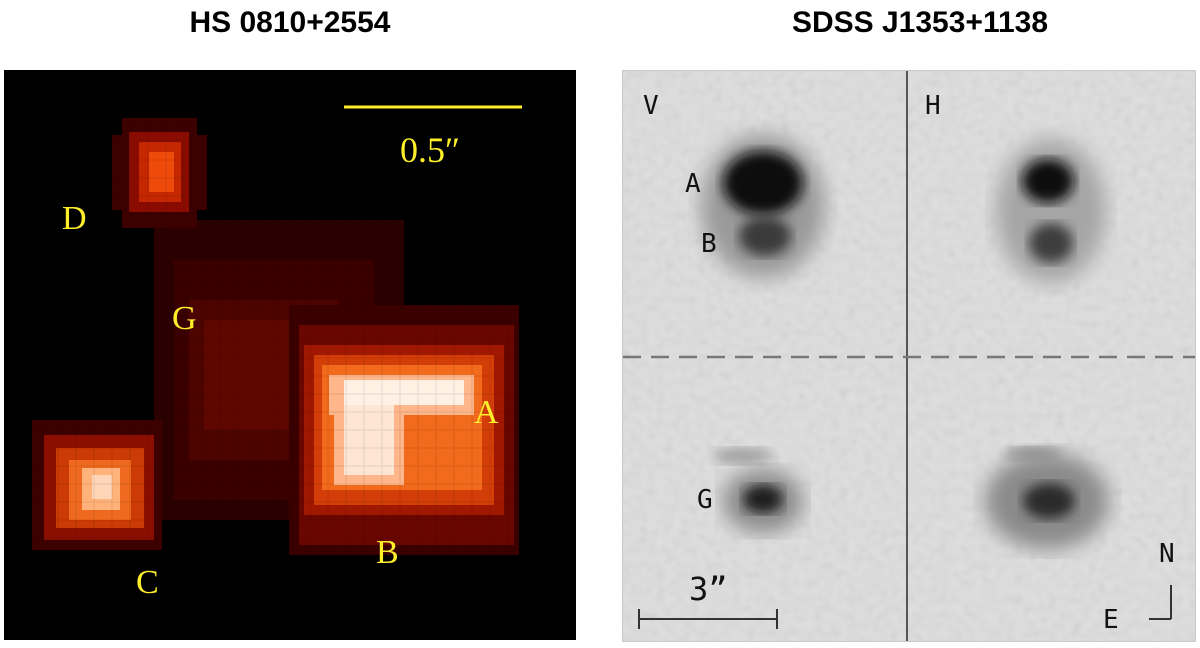 This screenshot has height=648, width=1200. I want to click on right-figure-title: SDSS J1353+1138, so click(920, 22).